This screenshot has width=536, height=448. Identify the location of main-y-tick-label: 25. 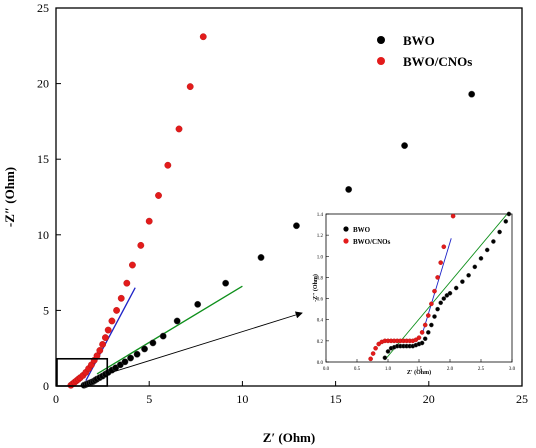
(43, 8).